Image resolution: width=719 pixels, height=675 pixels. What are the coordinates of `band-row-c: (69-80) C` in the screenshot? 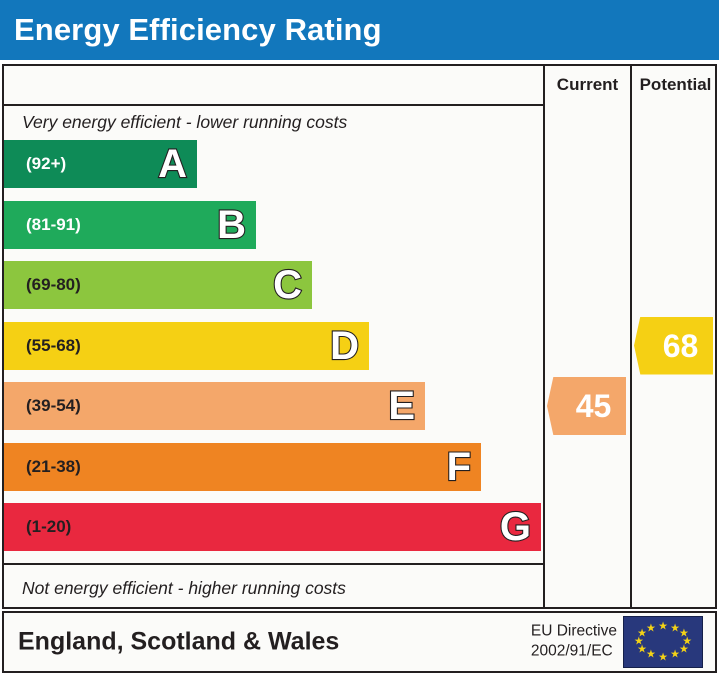 It's located at (158, 285).